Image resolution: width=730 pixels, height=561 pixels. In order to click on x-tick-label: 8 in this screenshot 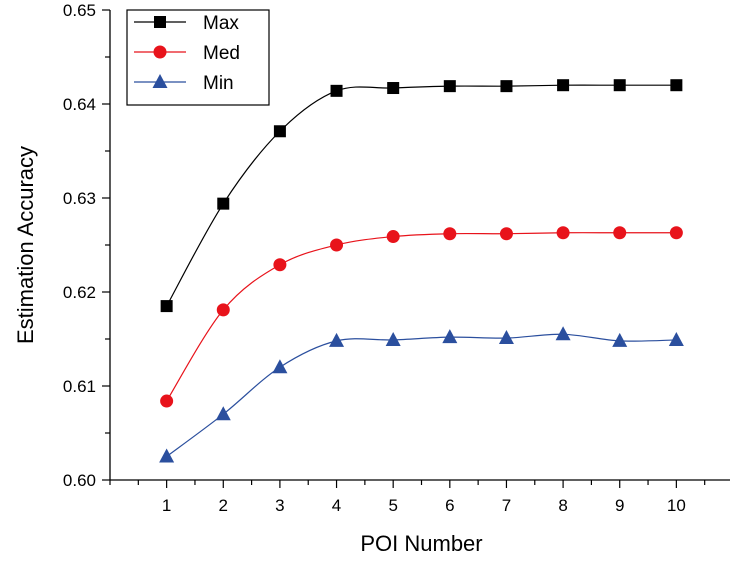, I will do `click(562, 505)`.